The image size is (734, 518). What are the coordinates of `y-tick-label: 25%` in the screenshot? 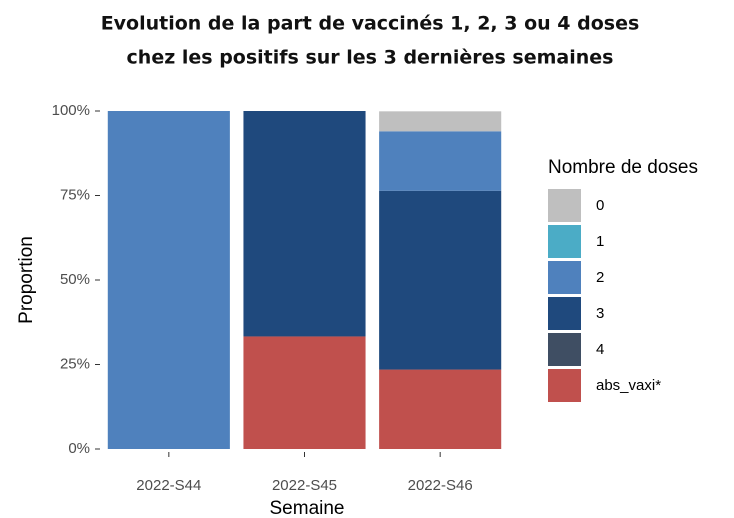 It's located at (75, 363).